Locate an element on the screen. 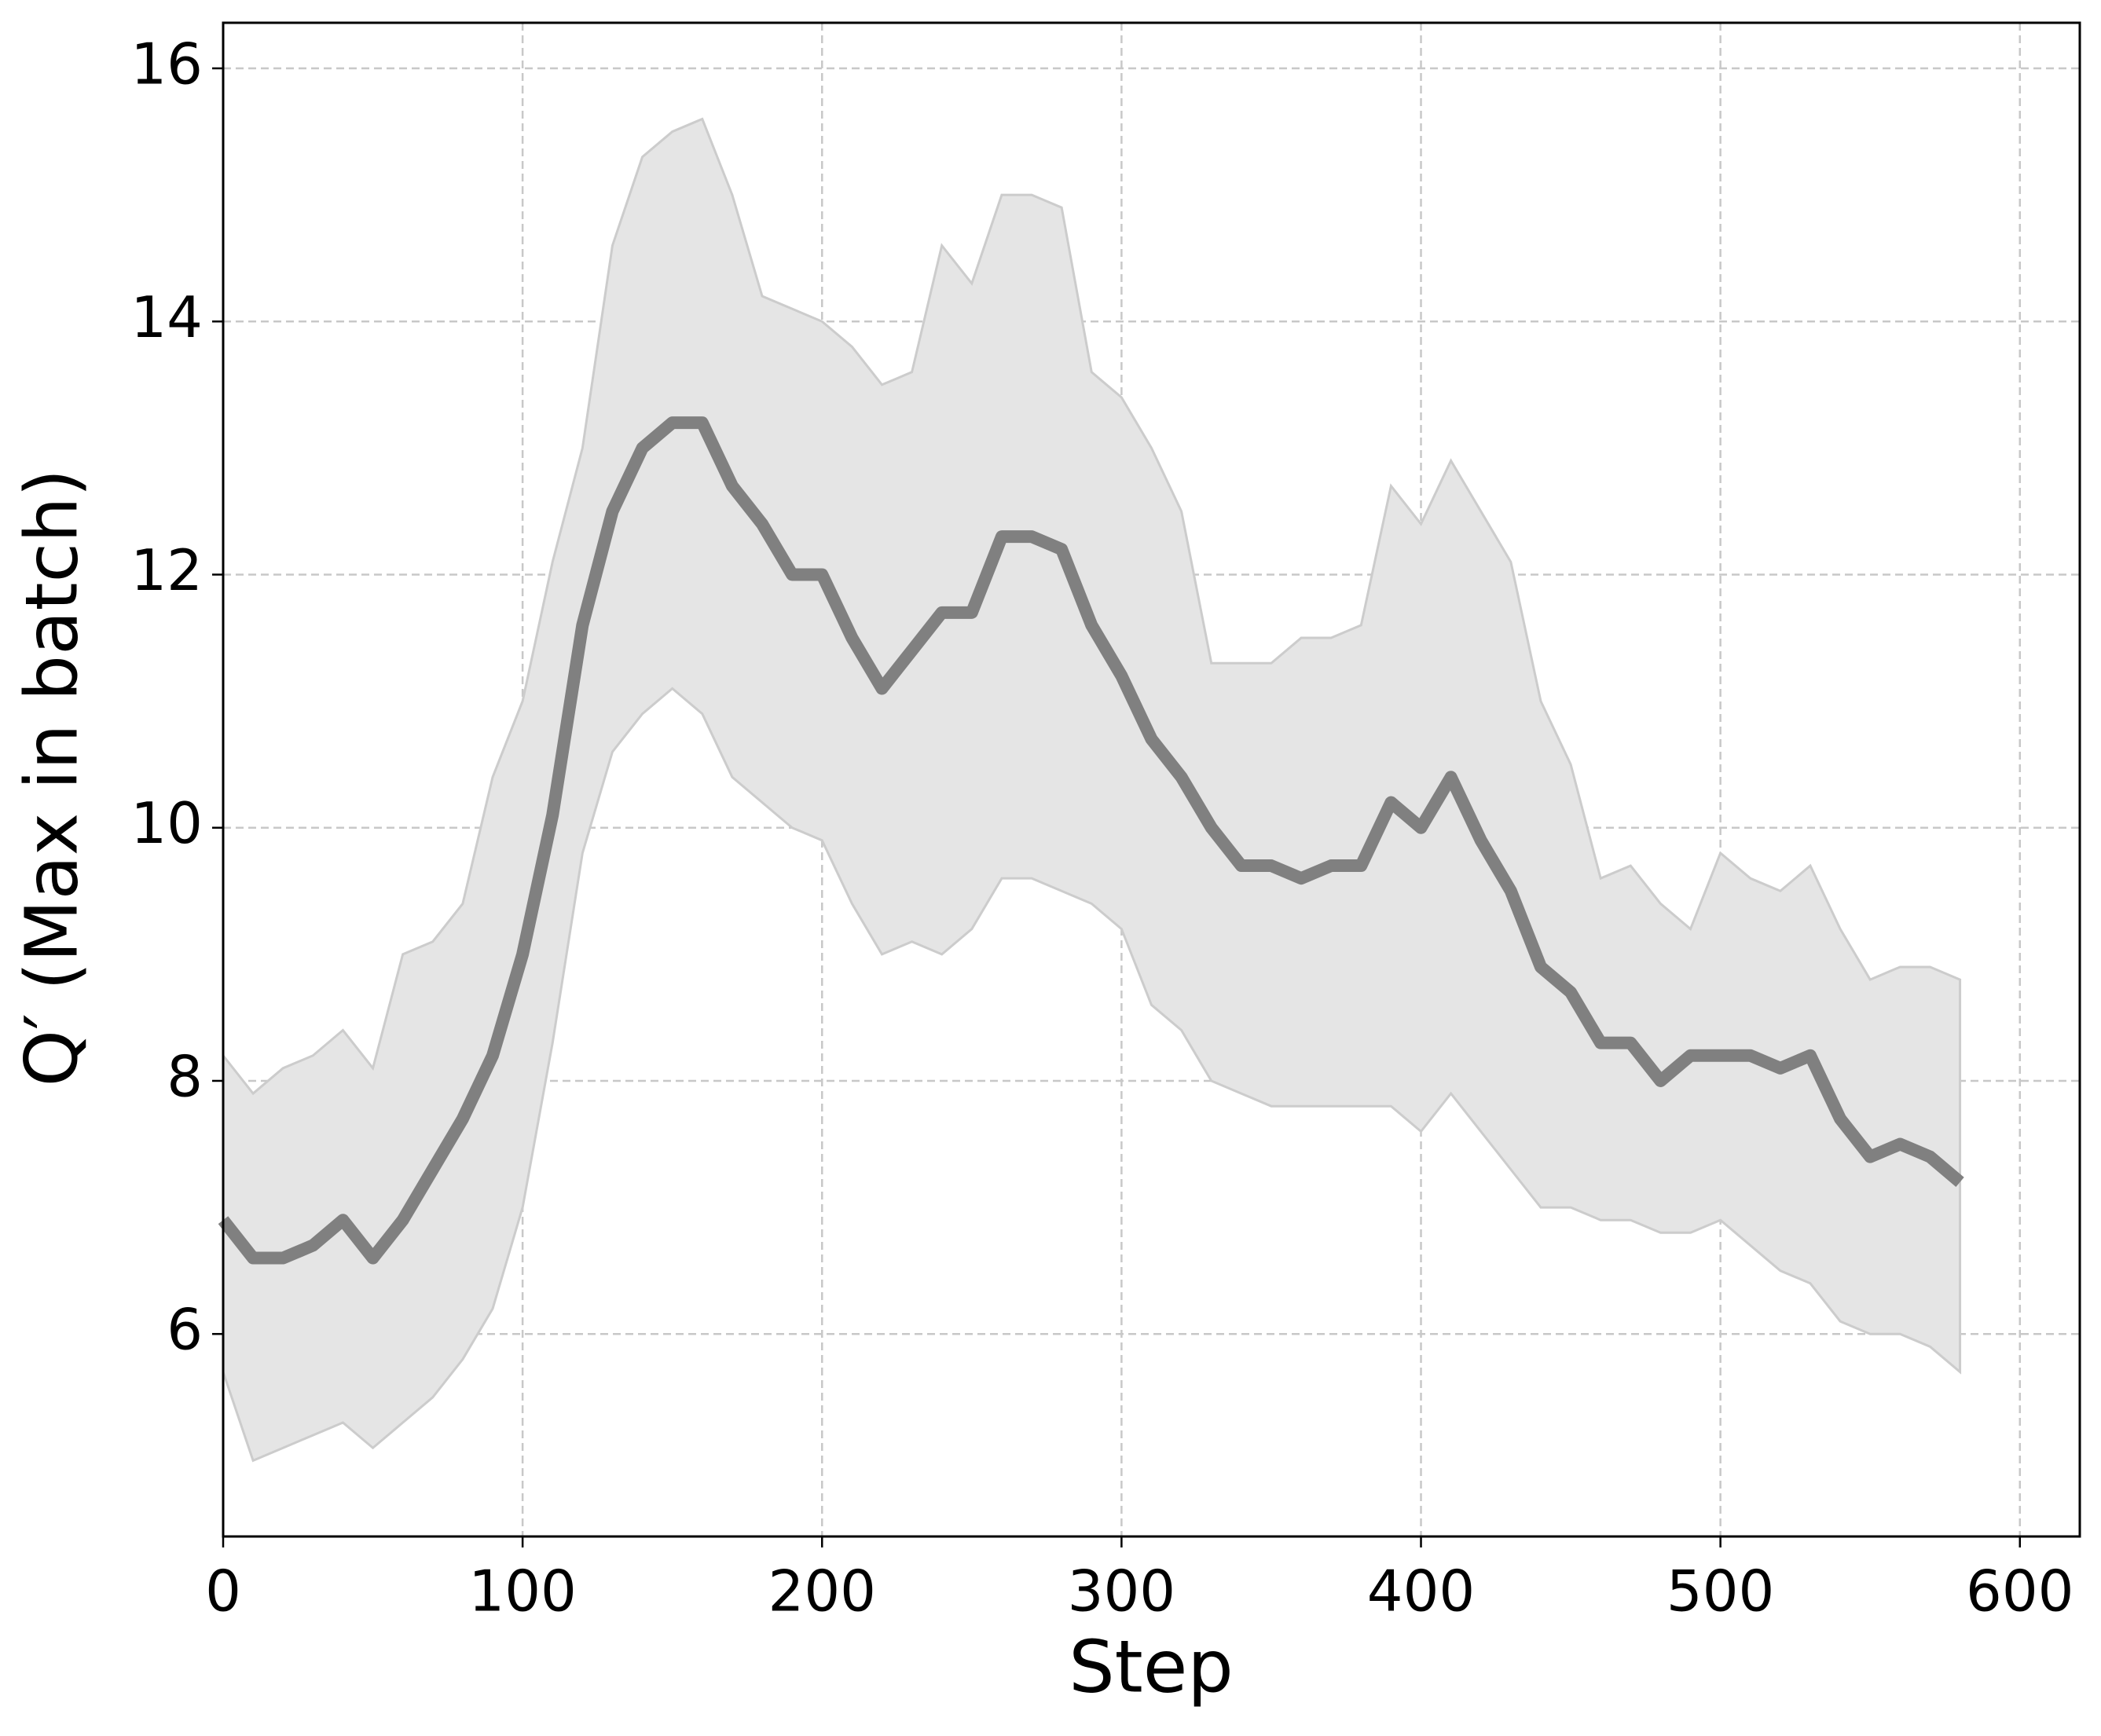 The image size is (2101, 1736). y-tick-label: 14 is located at coordinates (166, 317).